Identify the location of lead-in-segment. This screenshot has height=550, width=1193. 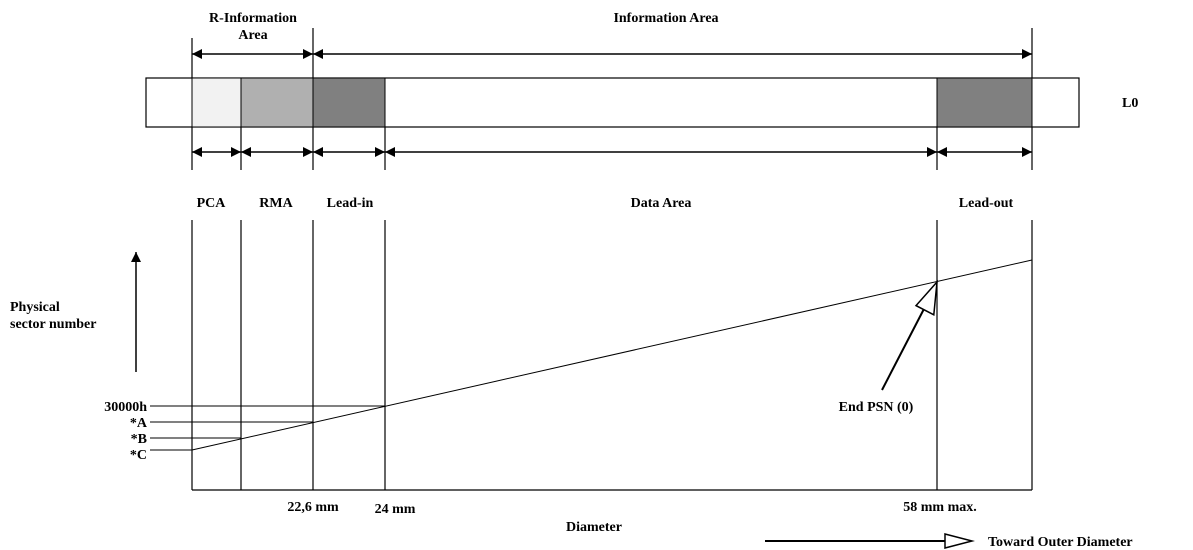
(349, 102).